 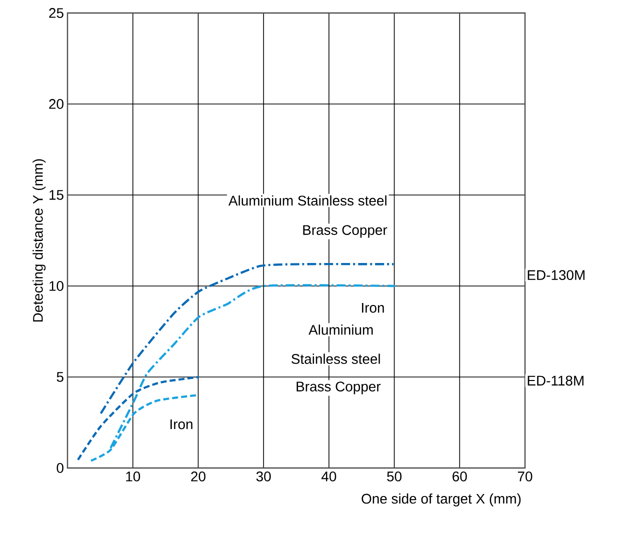 What do you see at coordinates (56, 13) in the screenshot?
I see `y-tick-label: 25` at bounding box center [56, 13].